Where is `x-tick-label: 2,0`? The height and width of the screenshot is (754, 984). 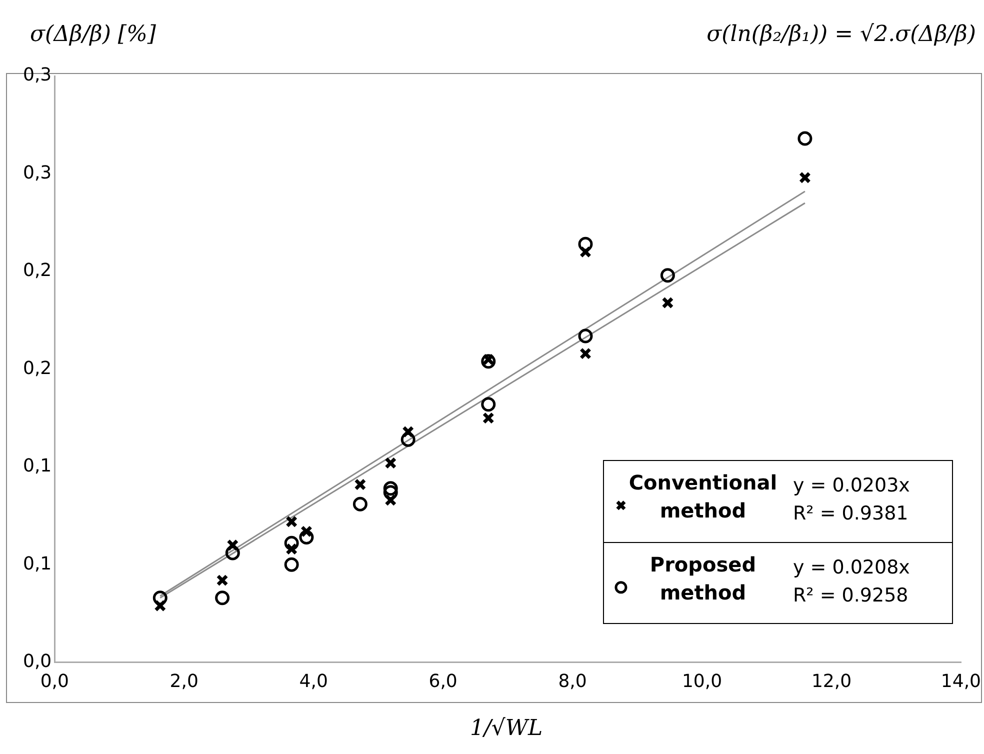
x-tick-label: 2,0 is located at coordinates (184, 681).